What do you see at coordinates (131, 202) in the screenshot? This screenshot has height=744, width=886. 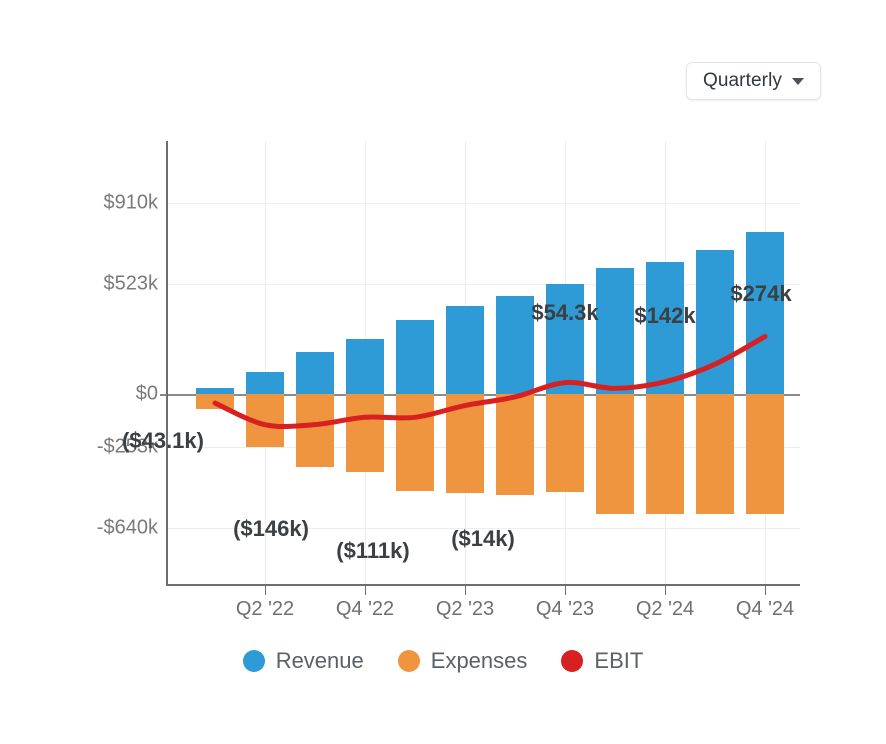 I see `y-axis-tick-label: $910k` at bounding box center [131, 202].